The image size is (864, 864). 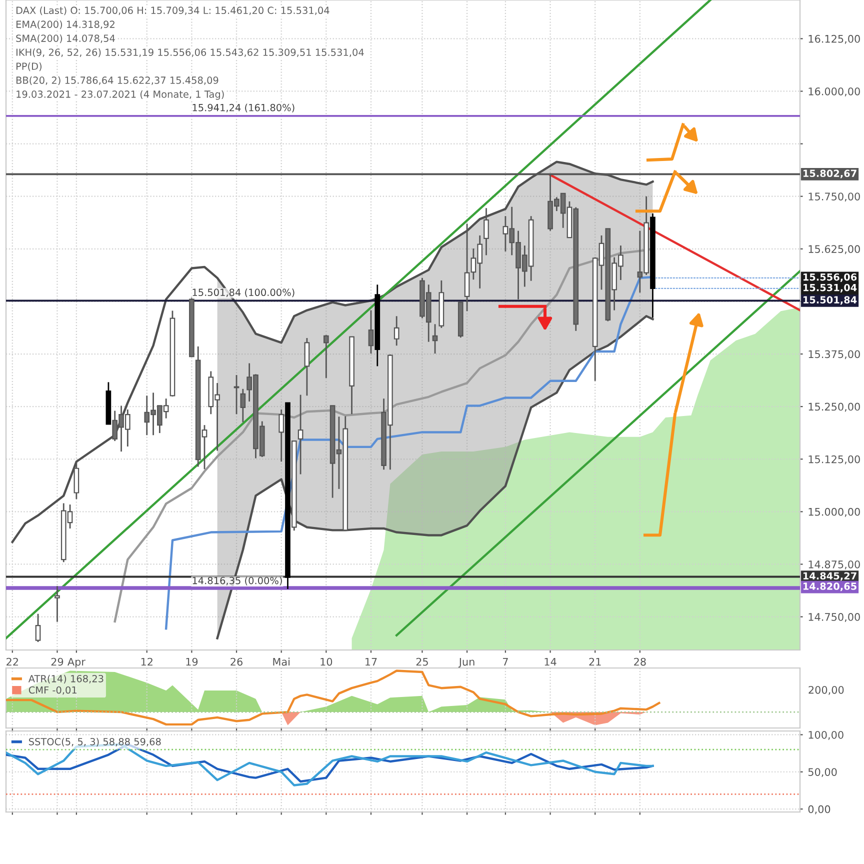 I want to click on y-tick-label: 16.000,00, so click(x=834, y=91).